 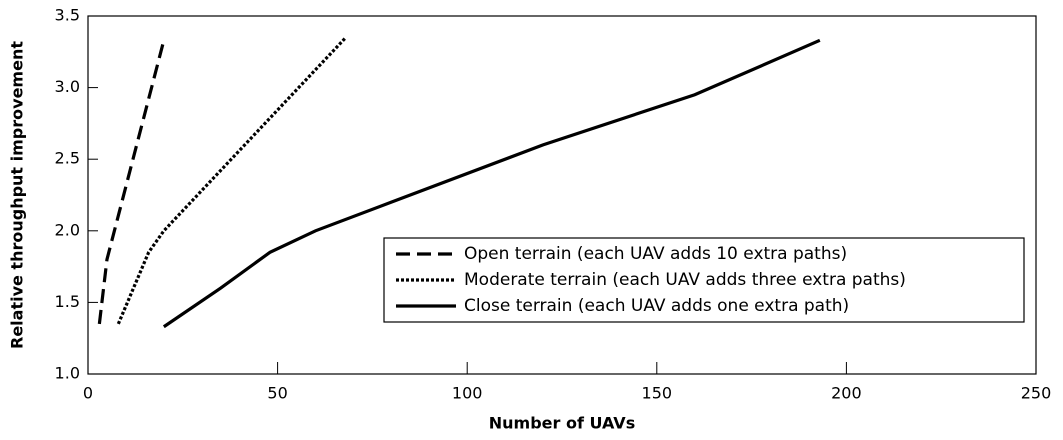 I want to click on legend-box, so click(x=704, y=280).